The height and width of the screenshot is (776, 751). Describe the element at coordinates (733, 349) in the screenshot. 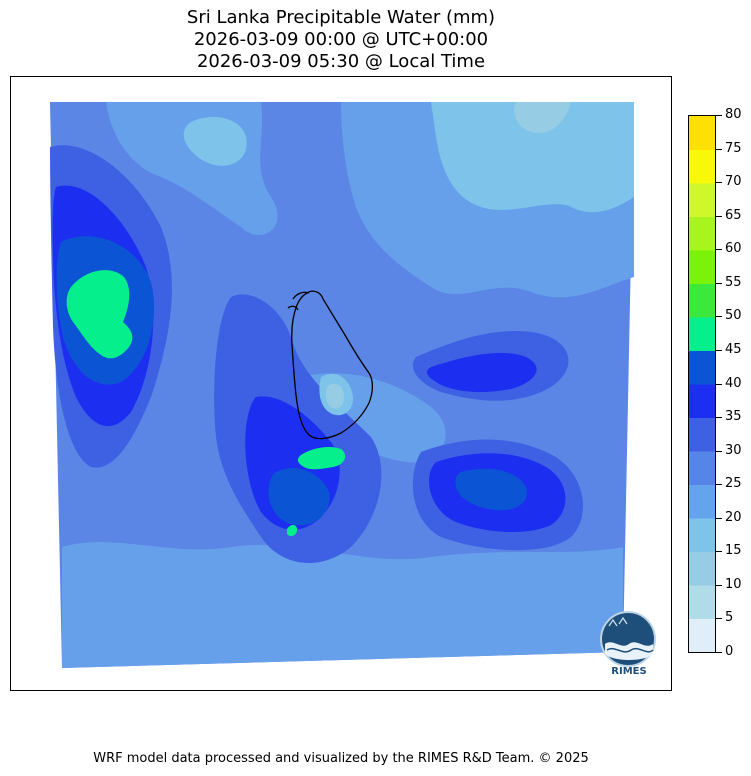

I see `colorbar-tick-label: 45` at that location.